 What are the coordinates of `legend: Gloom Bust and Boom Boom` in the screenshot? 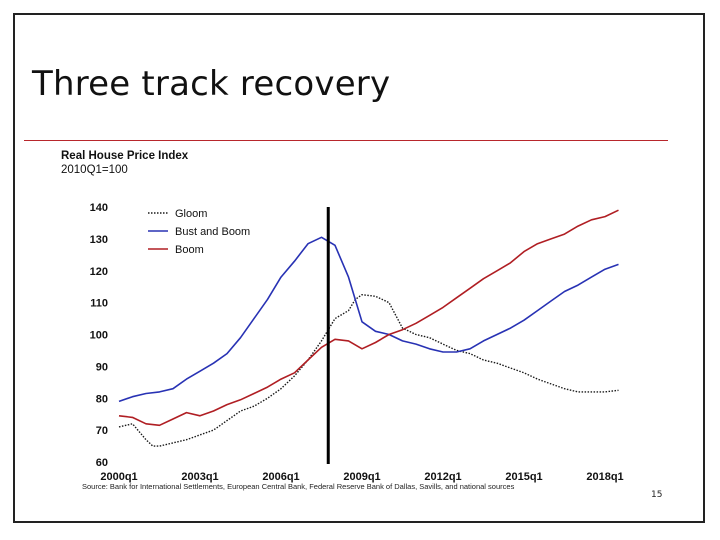 It's located at (199, 232).